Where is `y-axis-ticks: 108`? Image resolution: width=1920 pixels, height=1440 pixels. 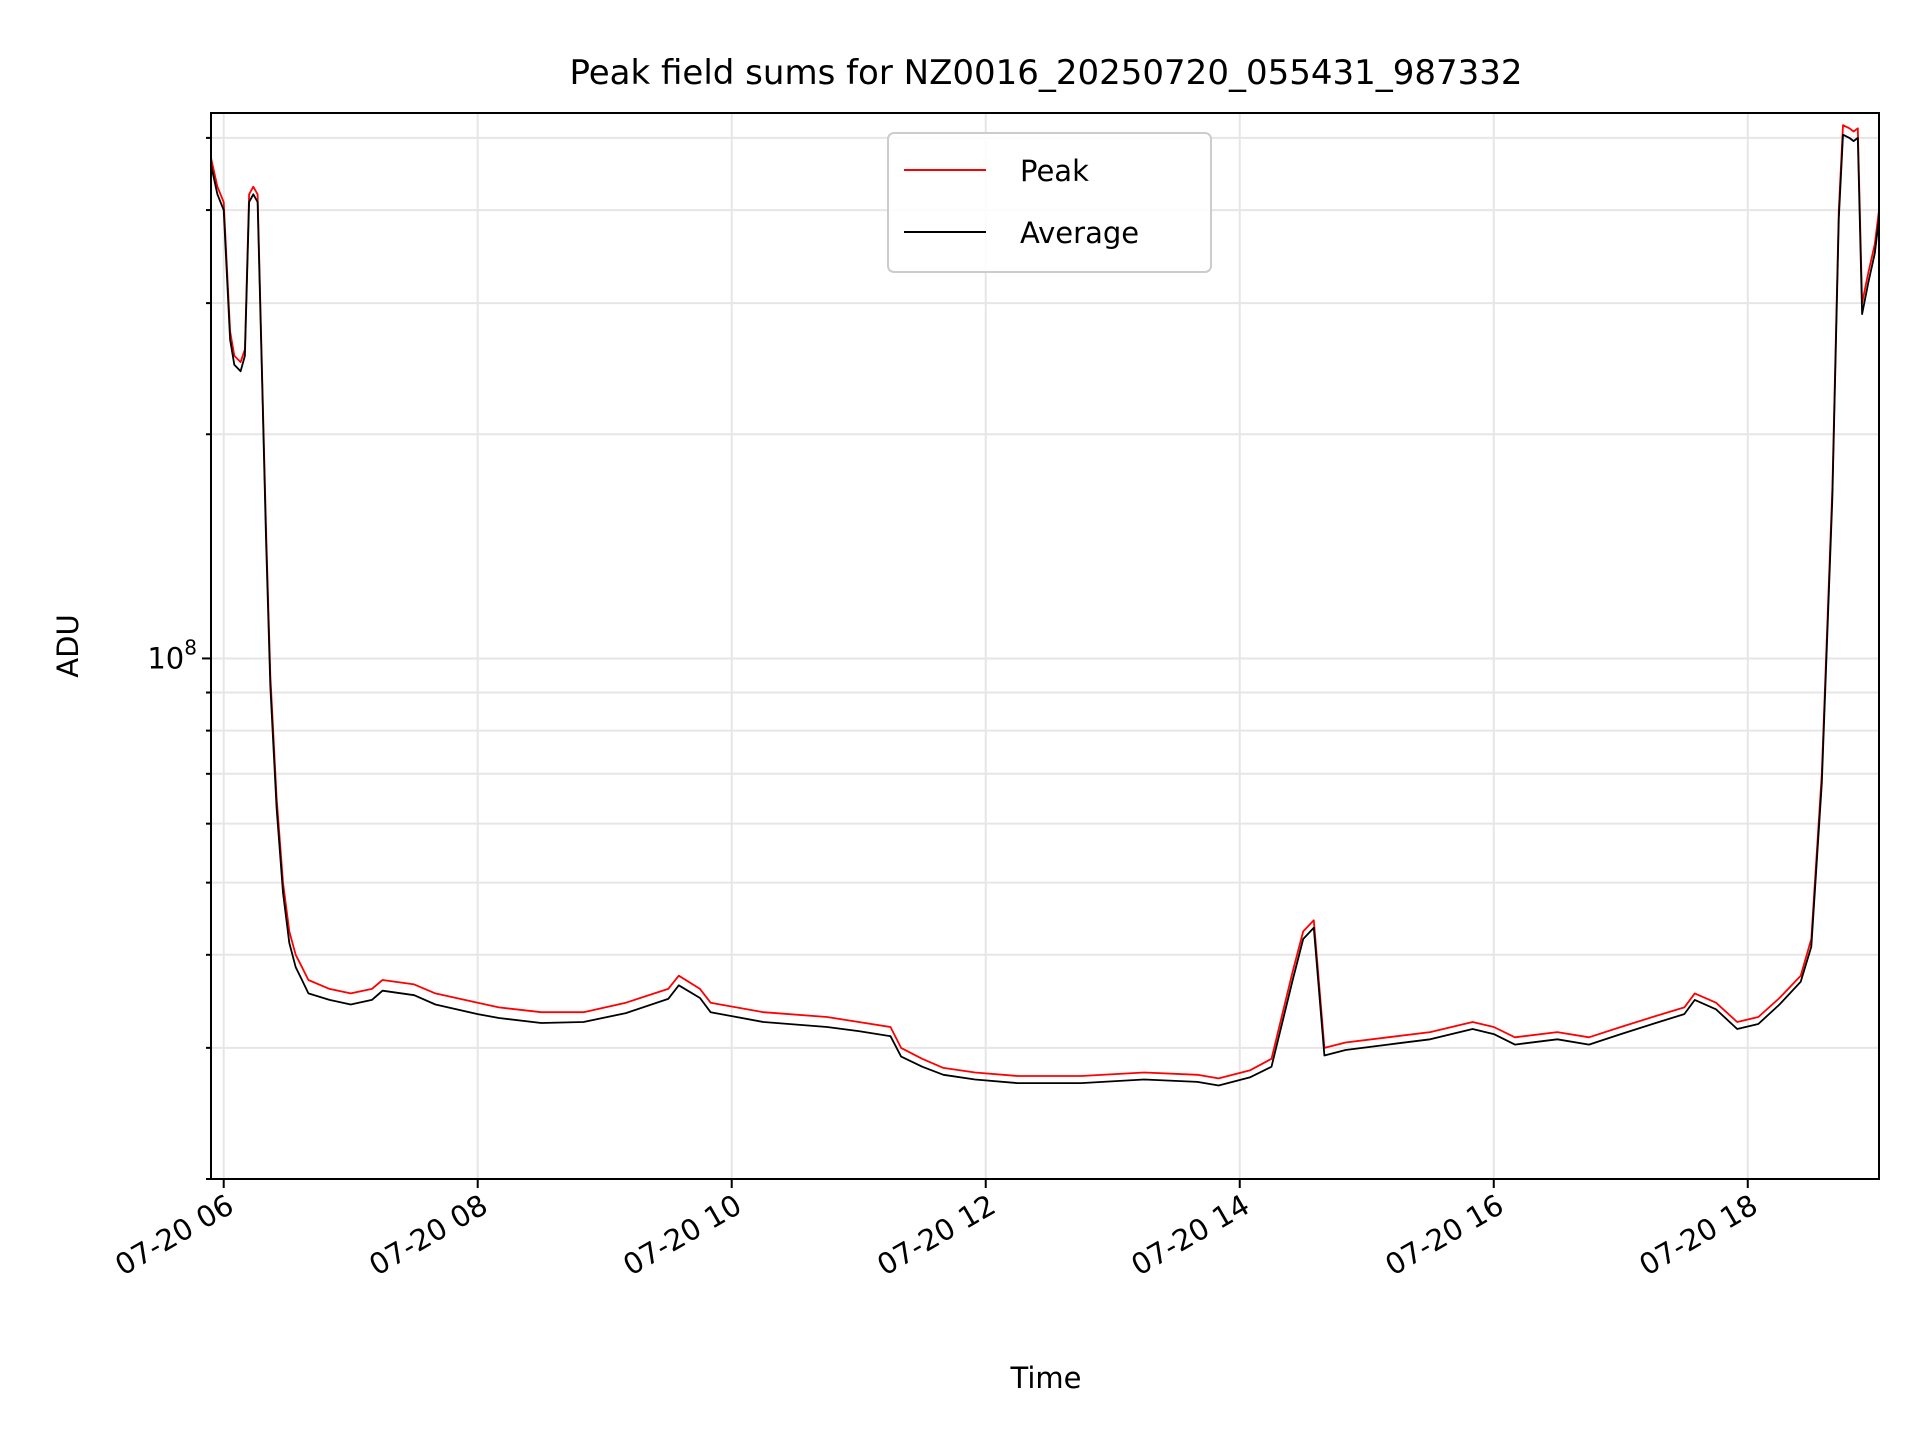 y-axis-ticks: 108 is located at coordinates (179, 658).